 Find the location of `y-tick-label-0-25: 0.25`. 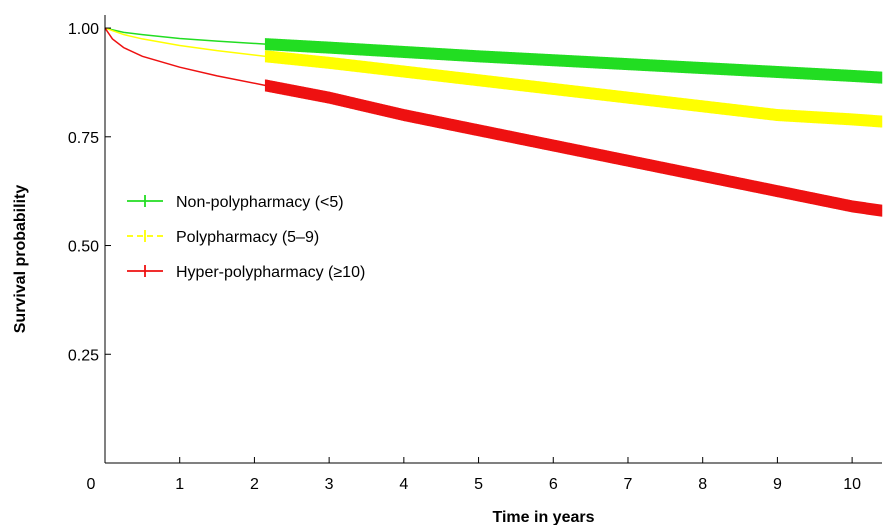

y-tick-label-0-25: 0.25 is located at coordinates (83, 355).